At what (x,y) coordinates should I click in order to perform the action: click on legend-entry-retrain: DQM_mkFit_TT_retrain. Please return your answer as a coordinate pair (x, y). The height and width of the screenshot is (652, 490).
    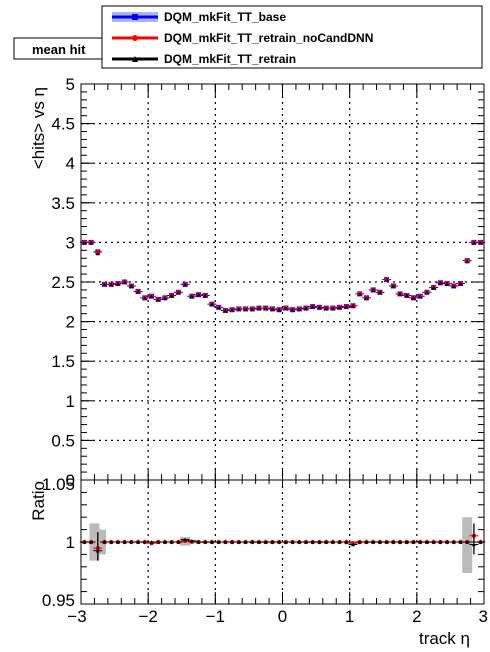
    Looking at the image, I should click on (204, 59).